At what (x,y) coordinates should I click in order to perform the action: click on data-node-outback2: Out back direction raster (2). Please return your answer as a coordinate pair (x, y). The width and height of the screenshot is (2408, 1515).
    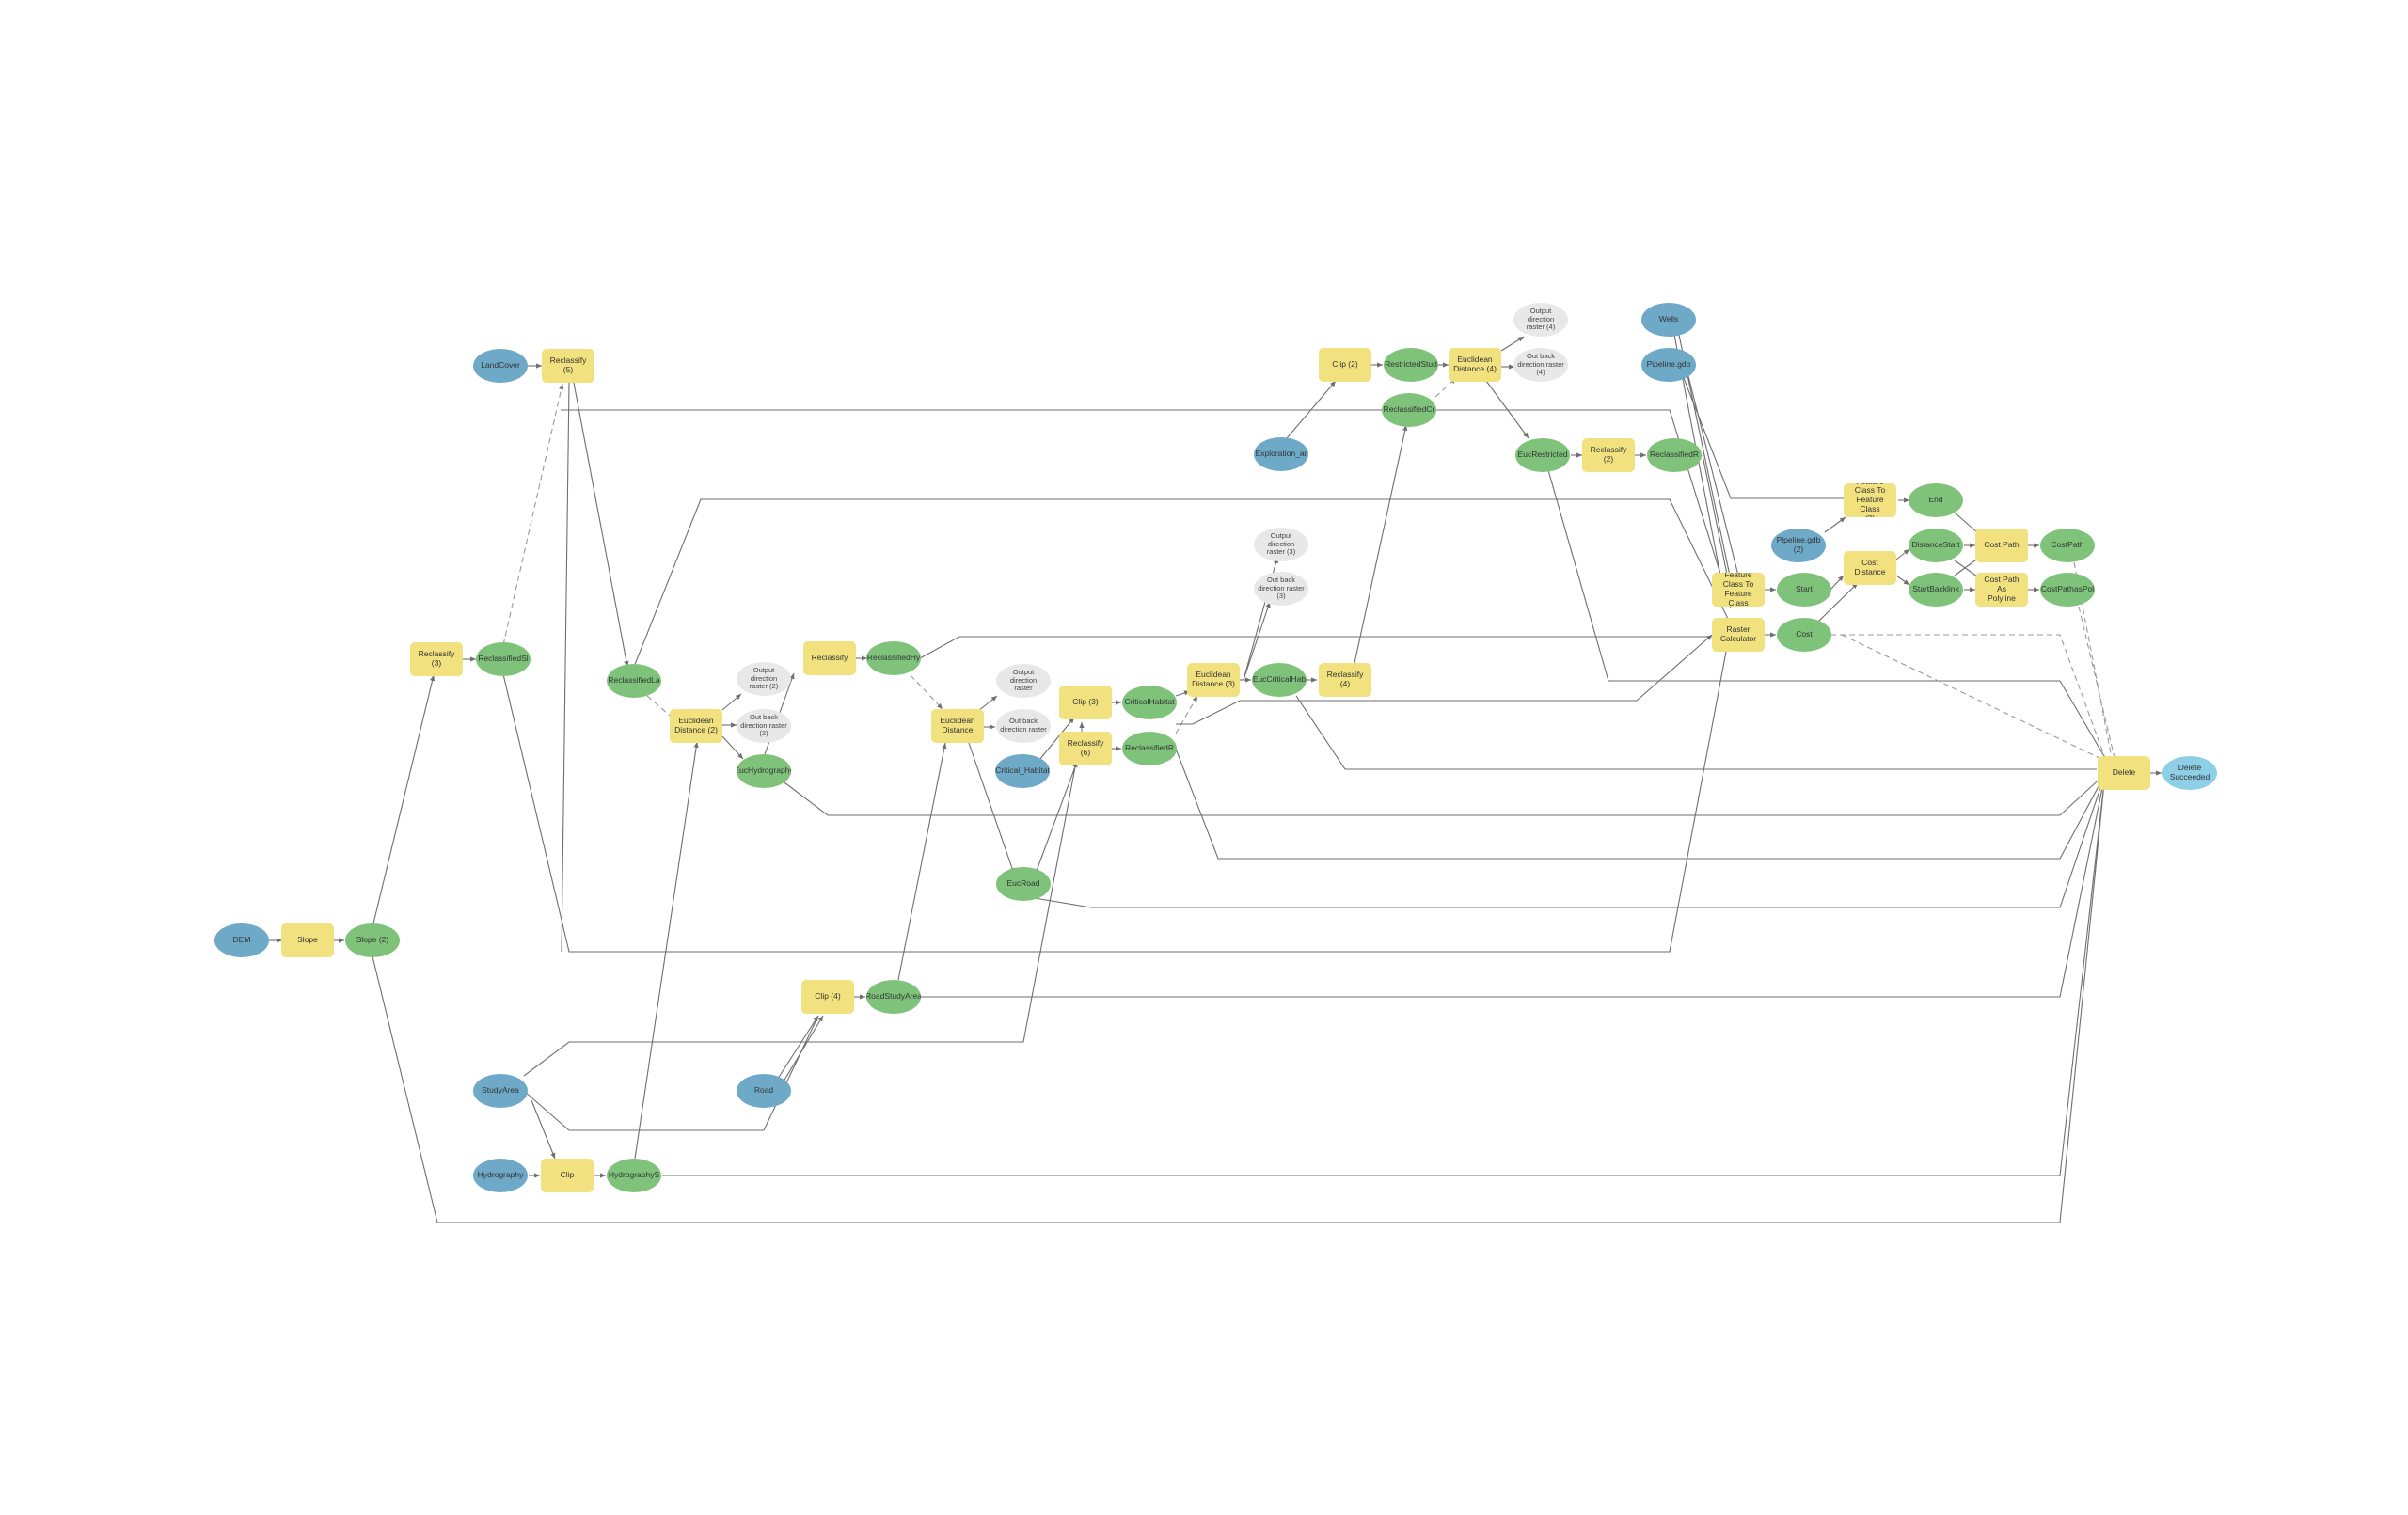
    Looking at the image, I should click on (764, 726).